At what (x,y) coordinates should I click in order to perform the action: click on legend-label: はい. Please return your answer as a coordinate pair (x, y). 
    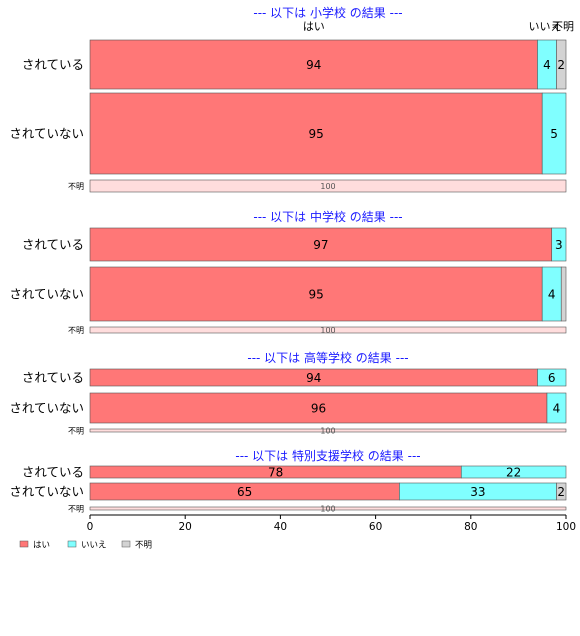
    Looking at the image, I should click on (41, 546).